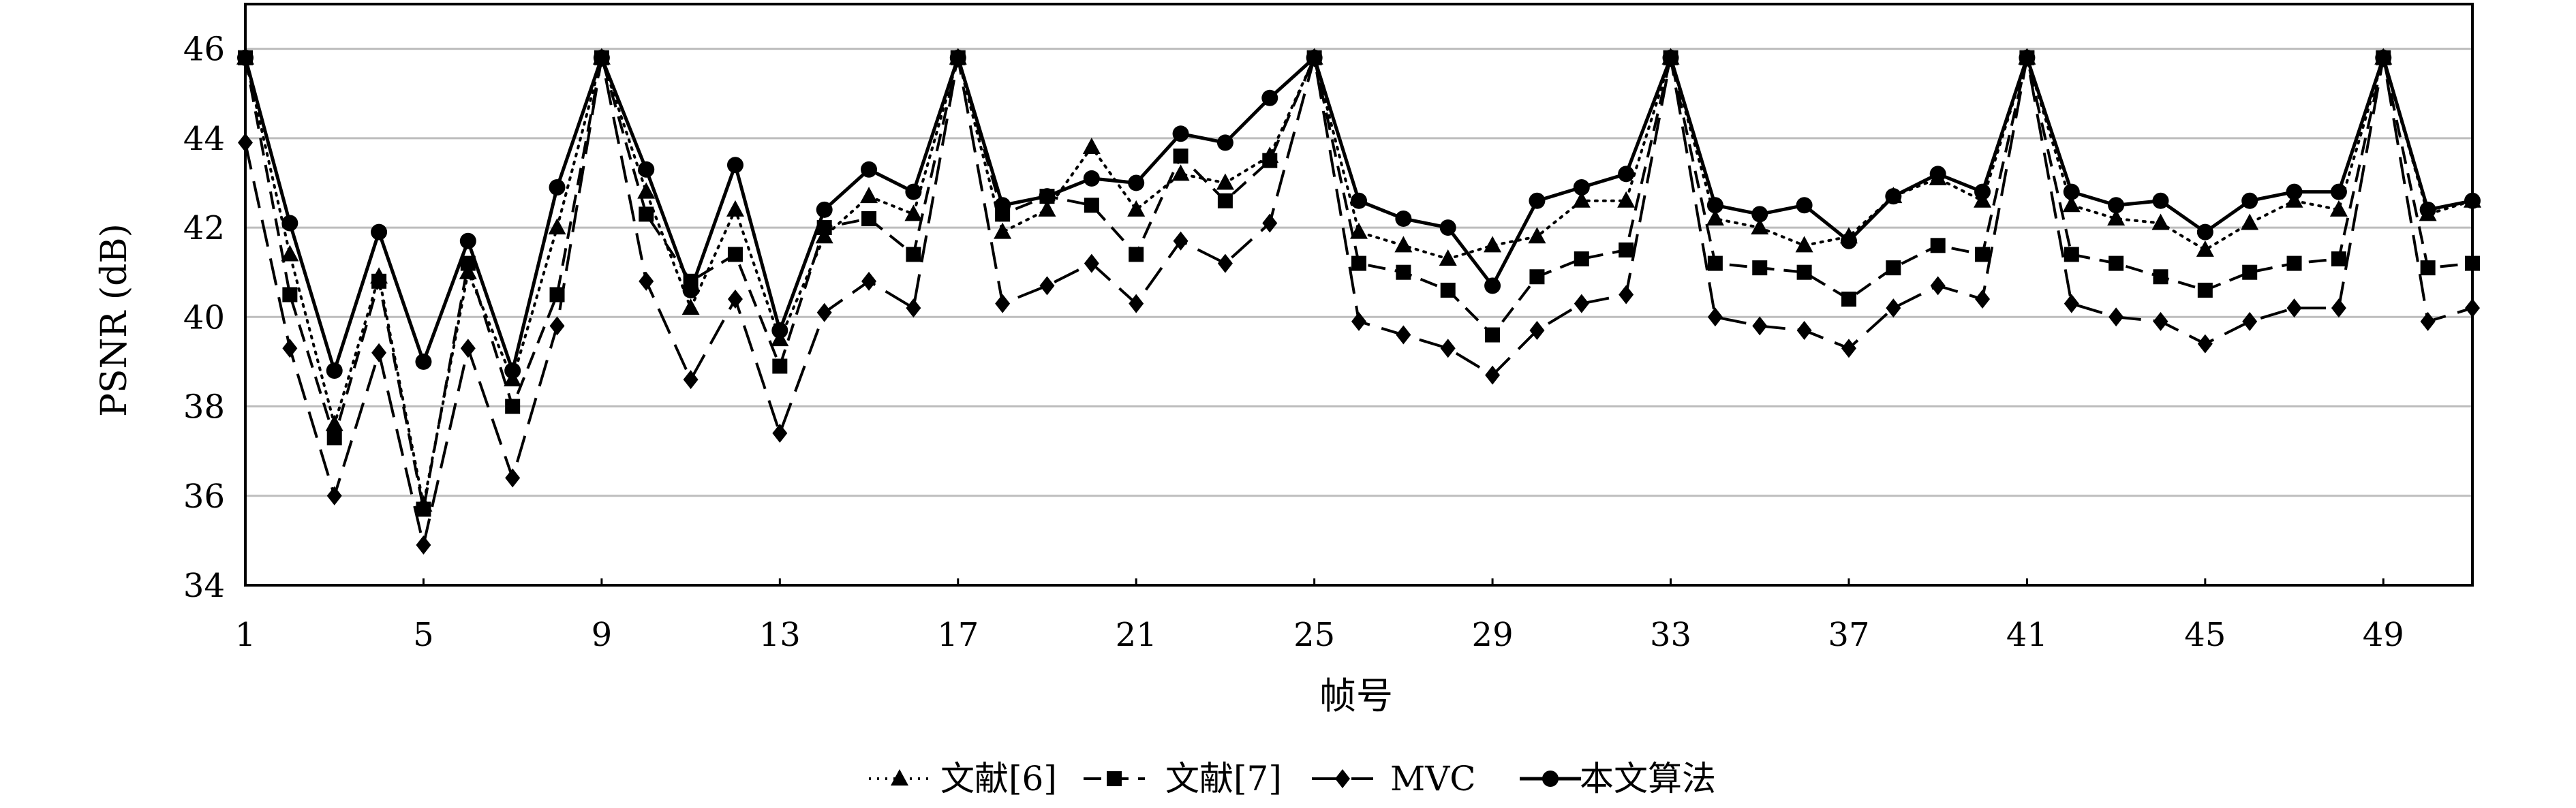  What do you see at coordinates (1292, 779) in the screenshot?
I see `legend: 文献[6] 文献[7] MVC 本文算法` at bounding box center [1292, 779].